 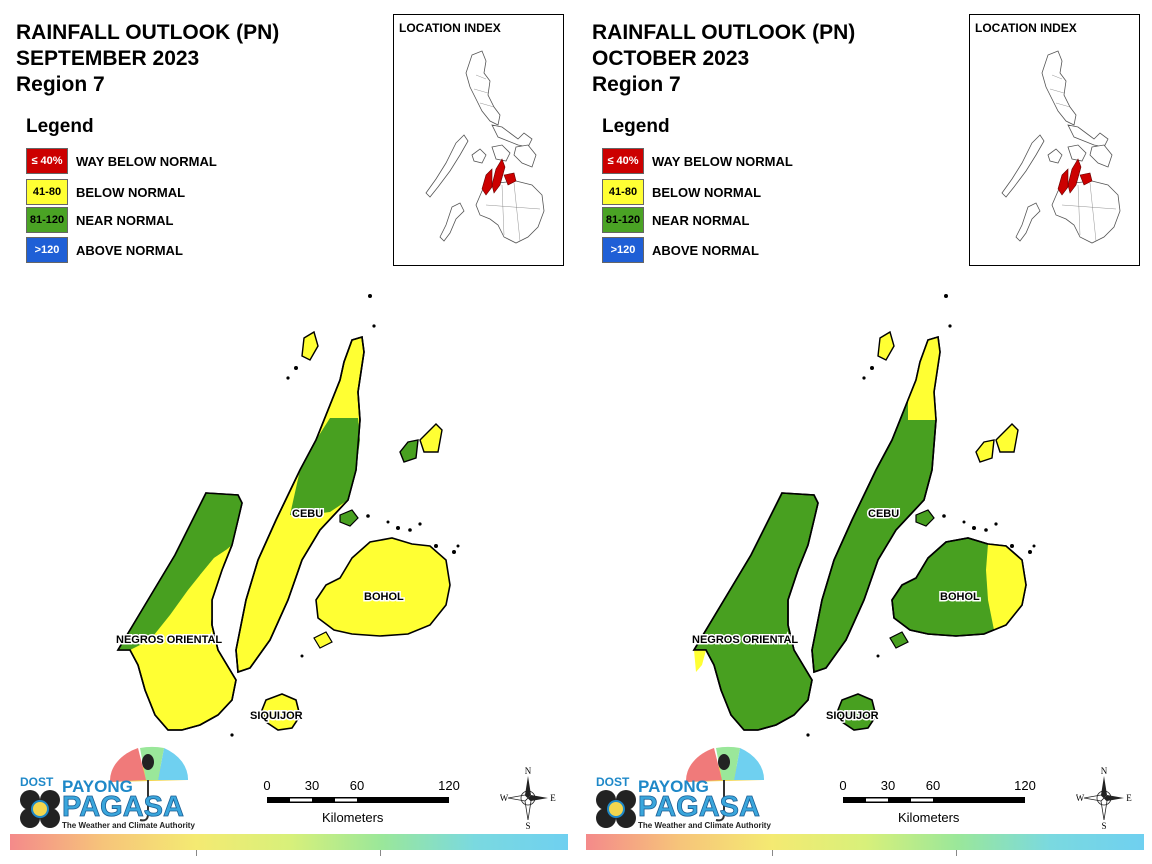 What do you see at coordinates (108, 58) in the screenshot?
I see `title-line-2: SEPTEMBER 2023` at bounding box center [108, 58].